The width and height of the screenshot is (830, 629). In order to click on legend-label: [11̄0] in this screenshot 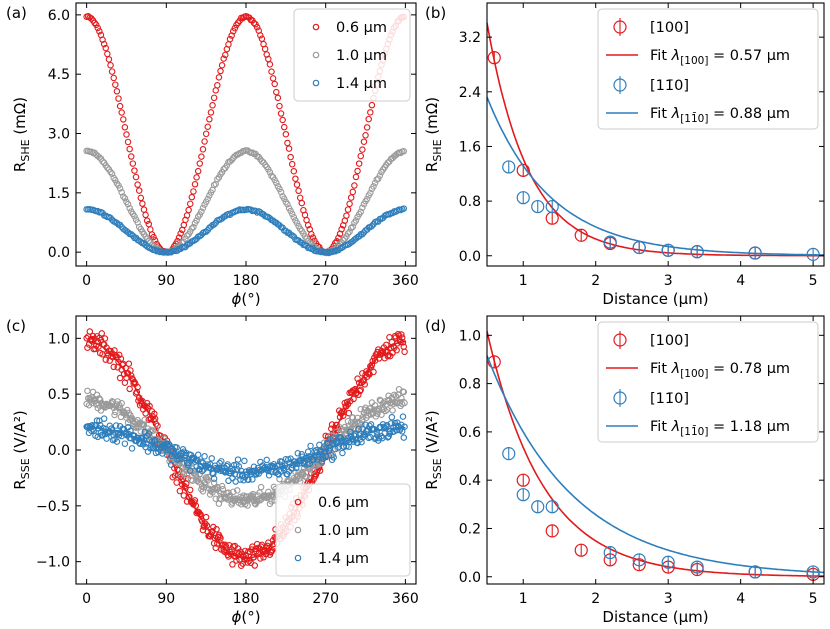, I will do `click(669, 399)`.